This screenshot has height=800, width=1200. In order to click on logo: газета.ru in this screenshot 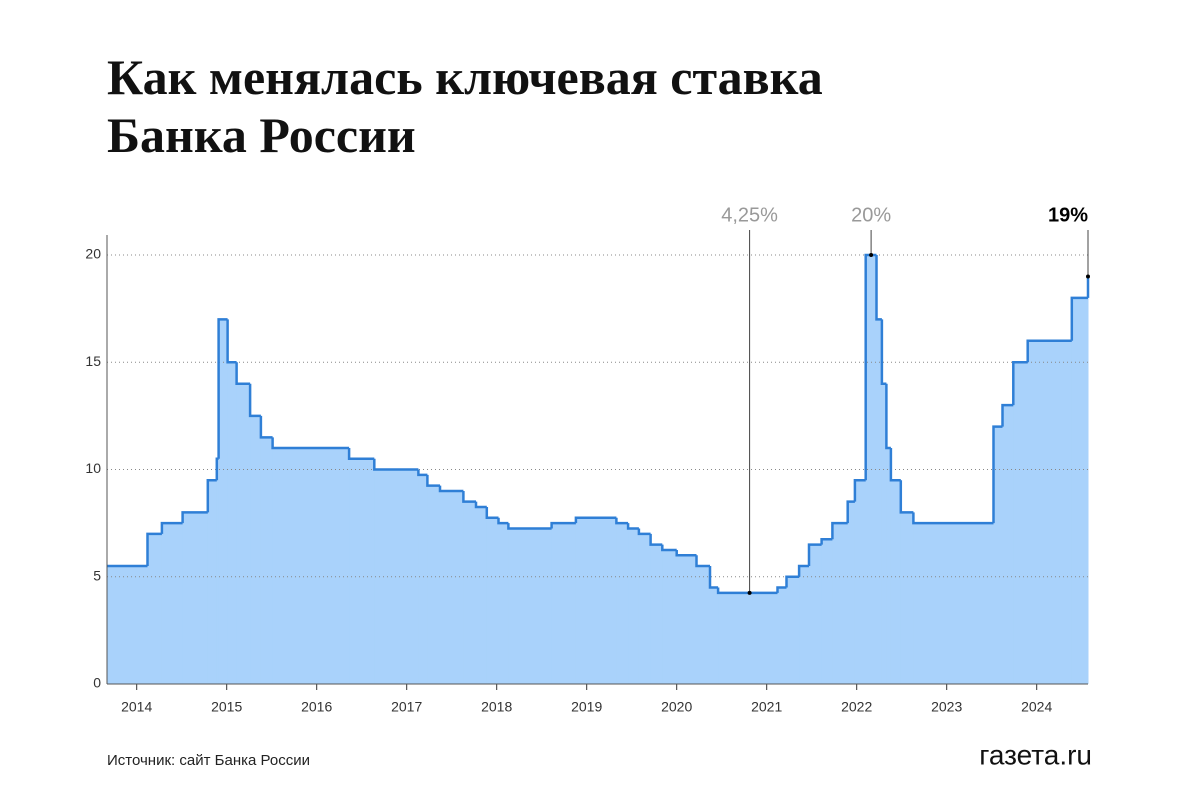, I will do `click(1035, 754)`.